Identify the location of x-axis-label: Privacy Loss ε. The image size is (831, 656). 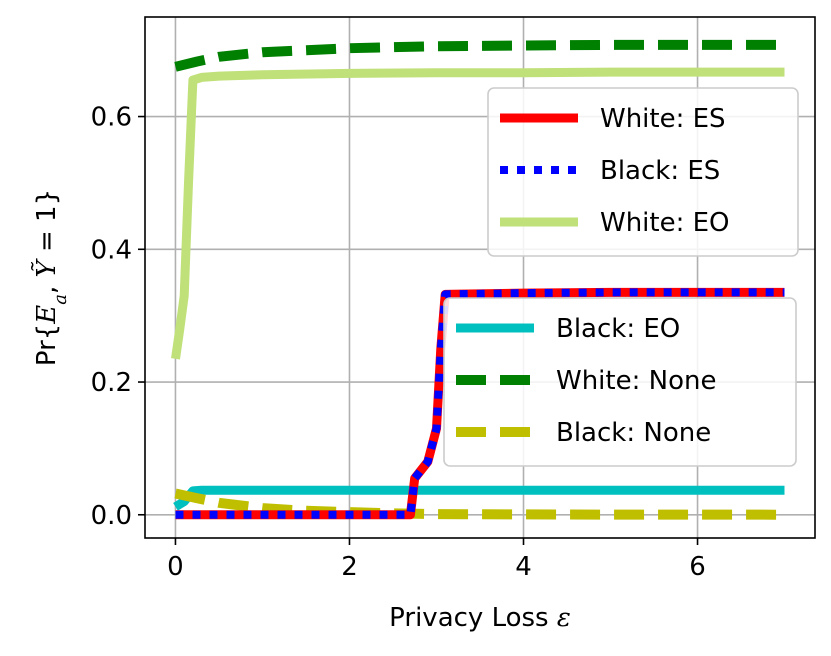
(480, 618).